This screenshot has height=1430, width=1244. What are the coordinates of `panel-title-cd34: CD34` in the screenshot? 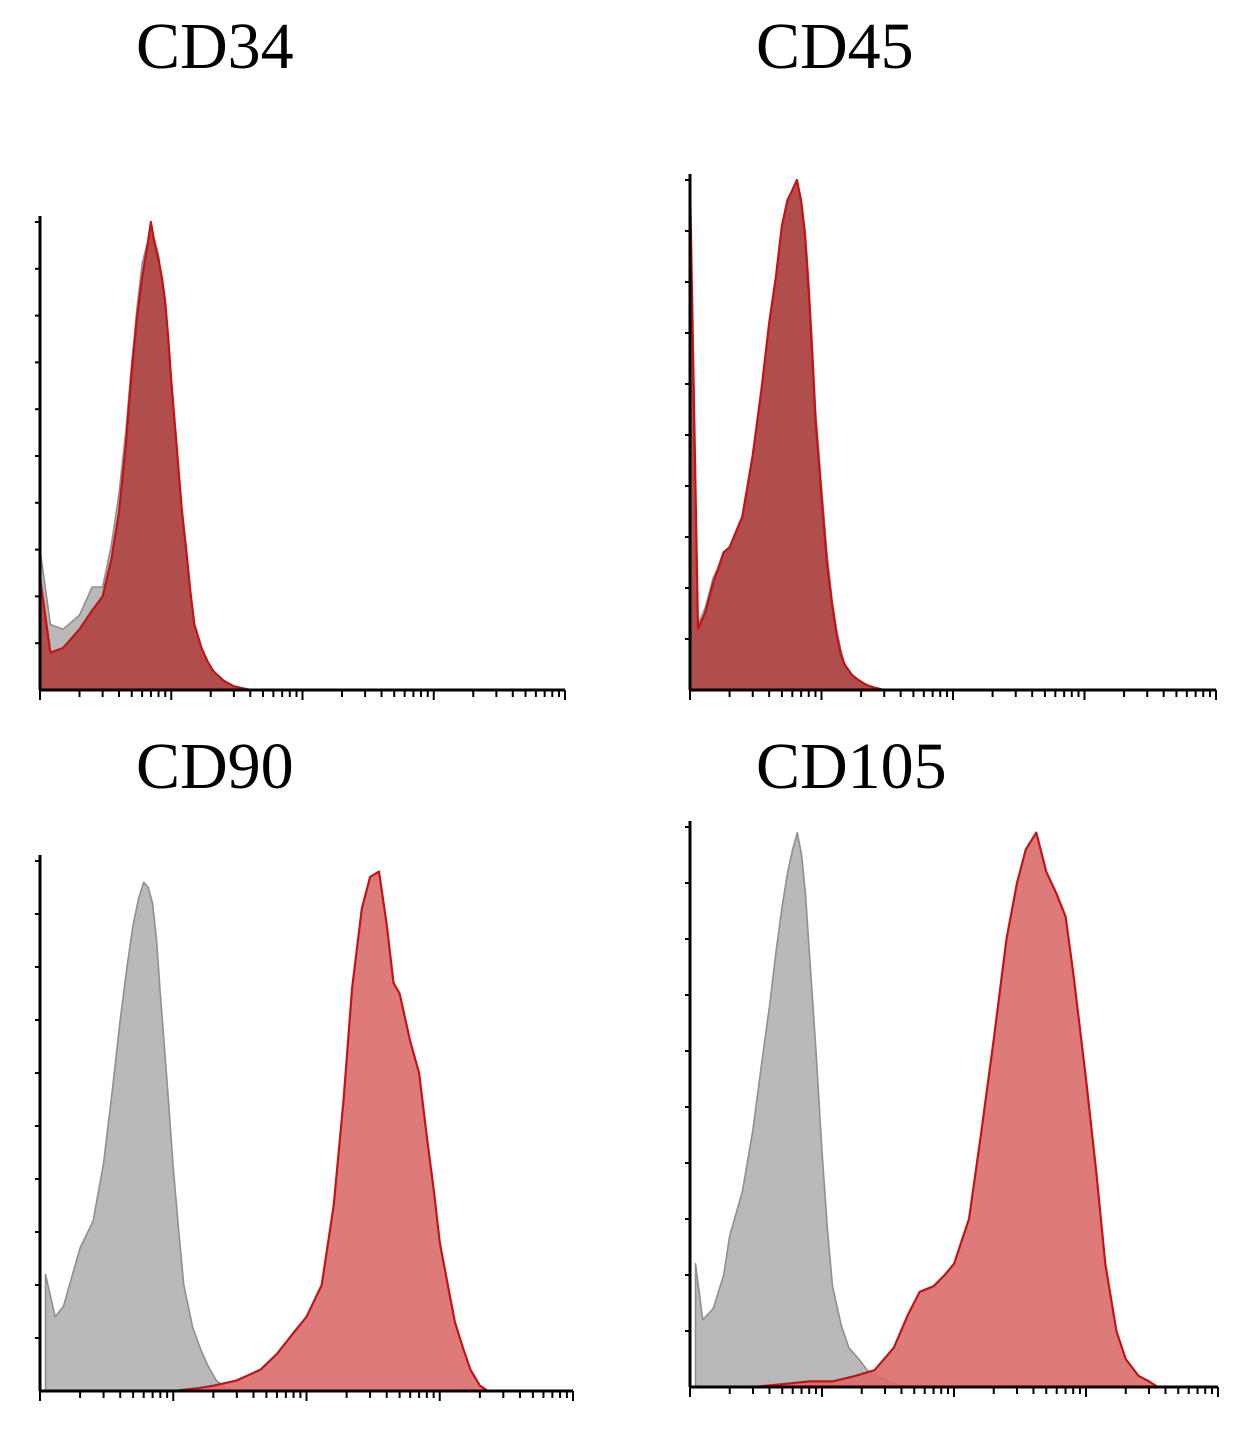 It's located at (215, 46).